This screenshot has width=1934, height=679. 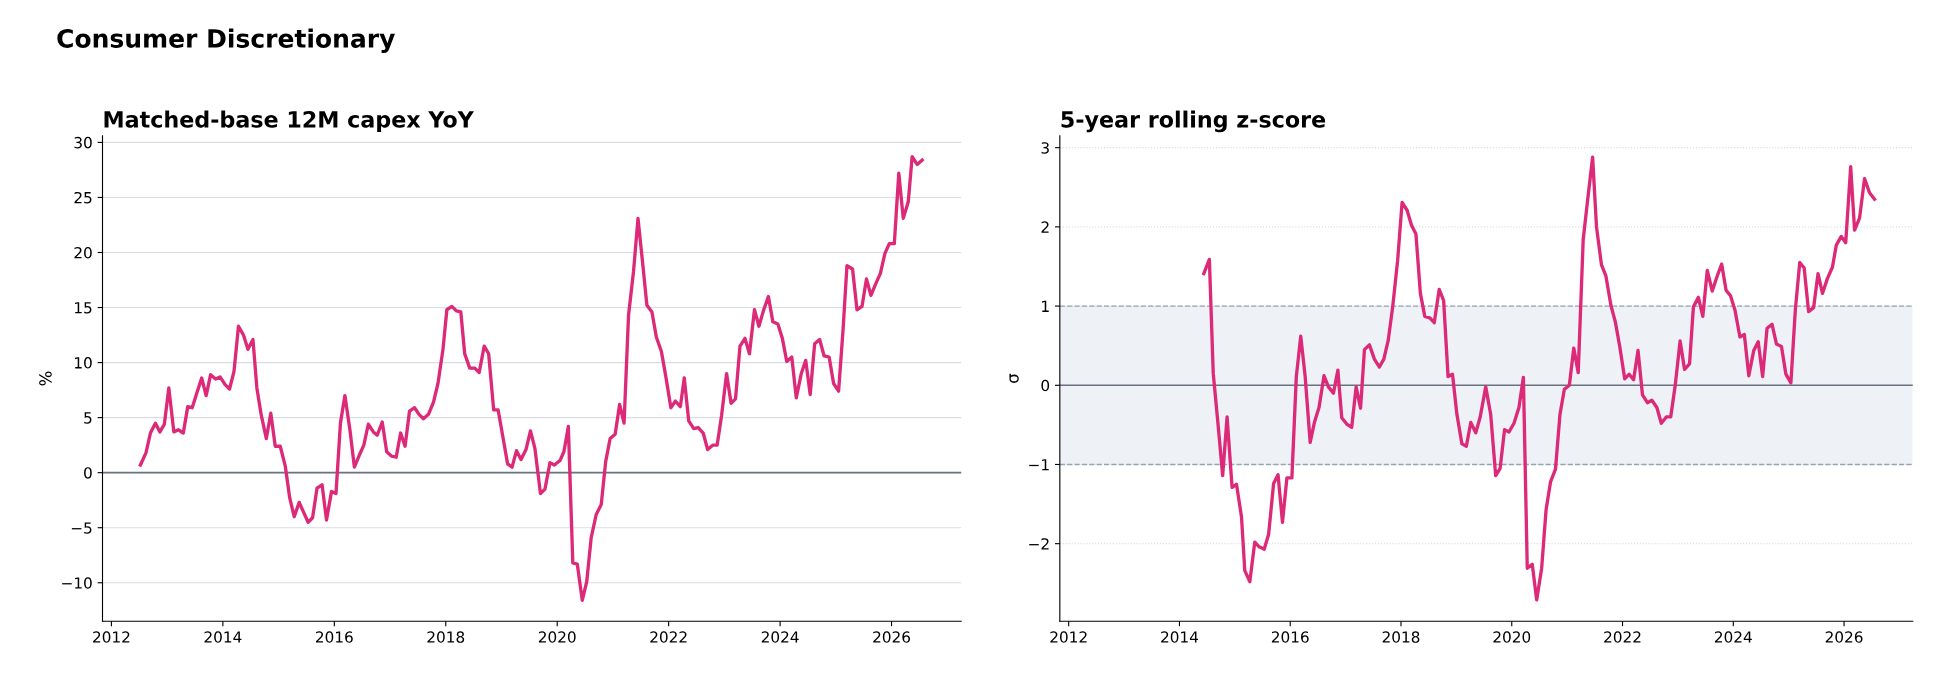 What do you see at coordinates (83, 197) in the screenshot?
I see `y-tick-label: 25` at bounding box center [83, 197].